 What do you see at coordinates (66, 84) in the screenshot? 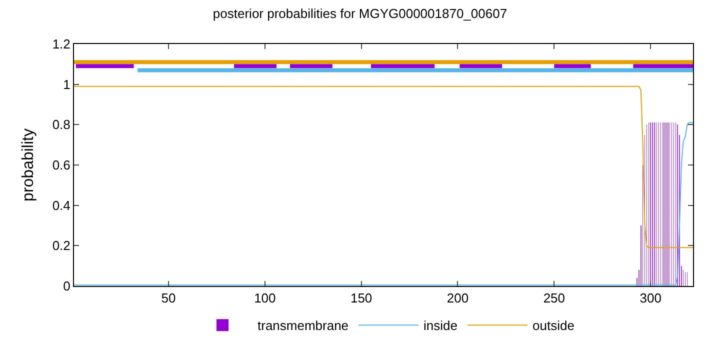
I see `y-tick-label: 1` at bounding box center [66, 84].